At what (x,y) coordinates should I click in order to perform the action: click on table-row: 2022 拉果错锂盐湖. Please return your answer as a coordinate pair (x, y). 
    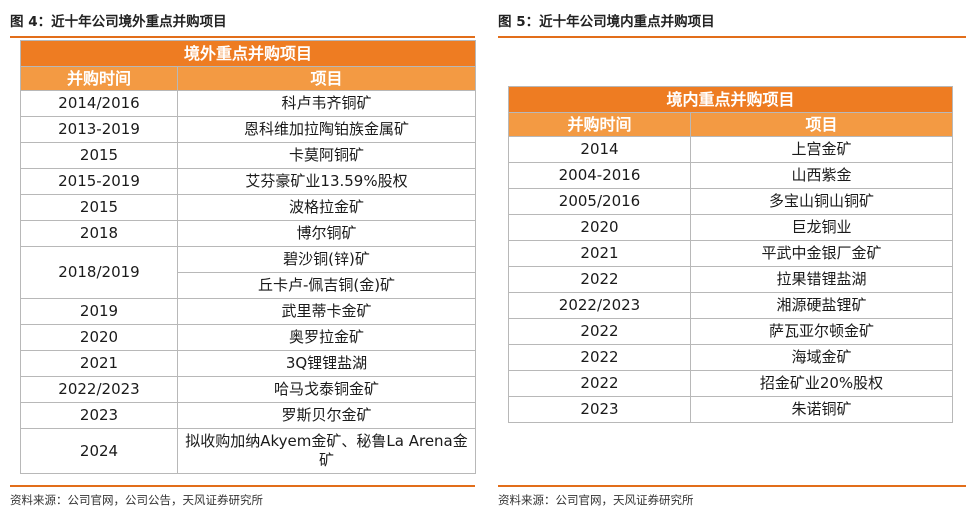
    Looking at the image, I should click on (731, 279).